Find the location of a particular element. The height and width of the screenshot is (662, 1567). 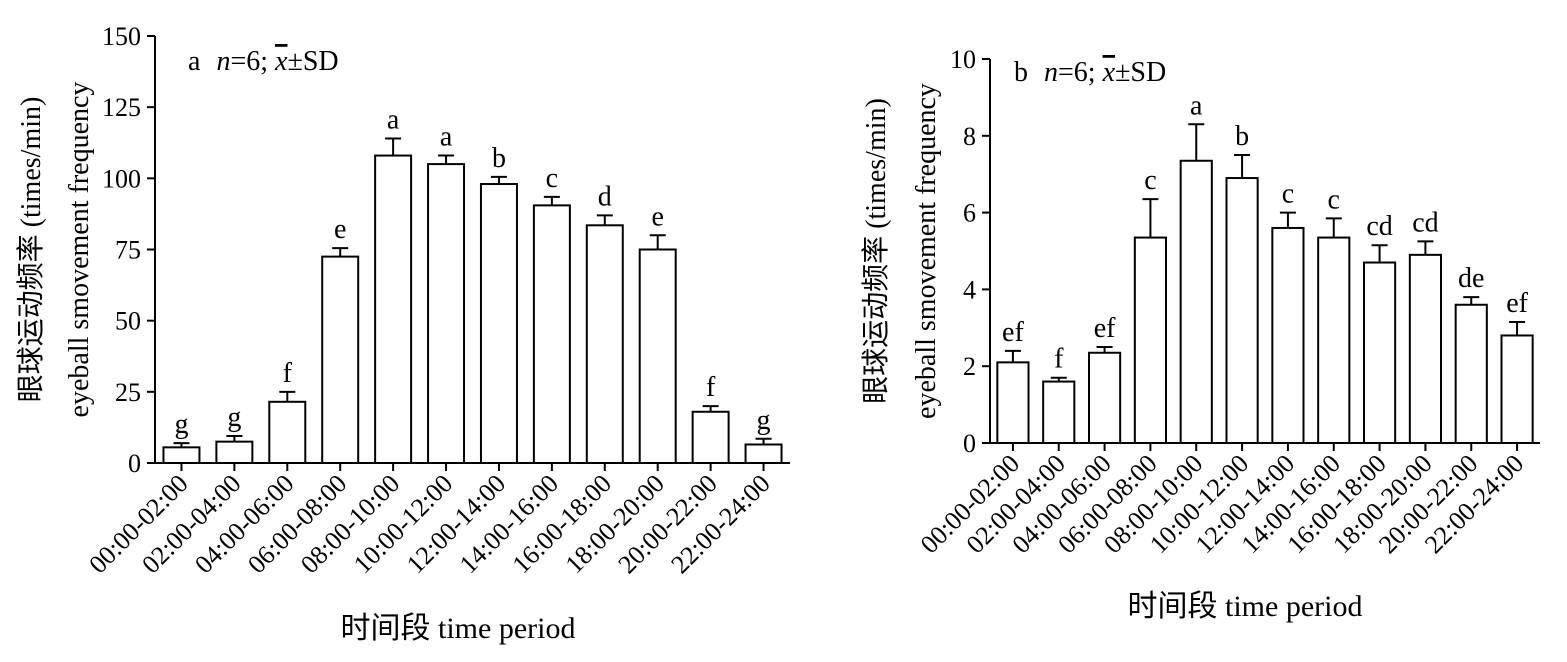

y-tick-label: 50 is located at coordinates (128, 321).